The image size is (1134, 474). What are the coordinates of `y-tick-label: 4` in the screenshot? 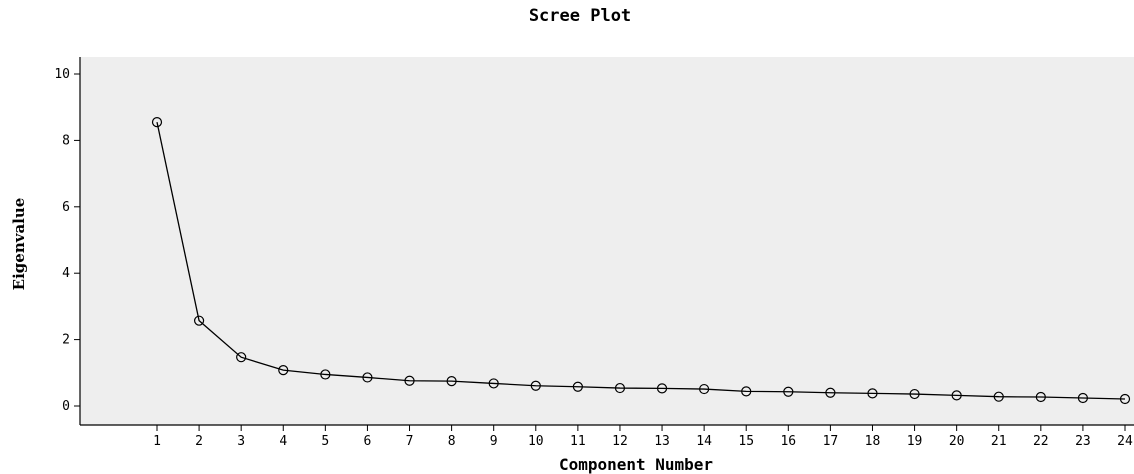 It's located at (66, 273).